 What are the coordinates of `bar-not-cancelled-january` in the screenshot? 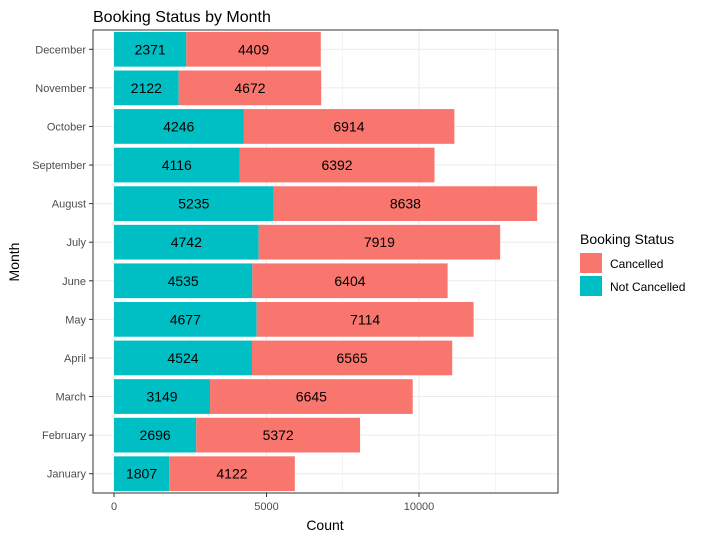 It's located at (142, 474).